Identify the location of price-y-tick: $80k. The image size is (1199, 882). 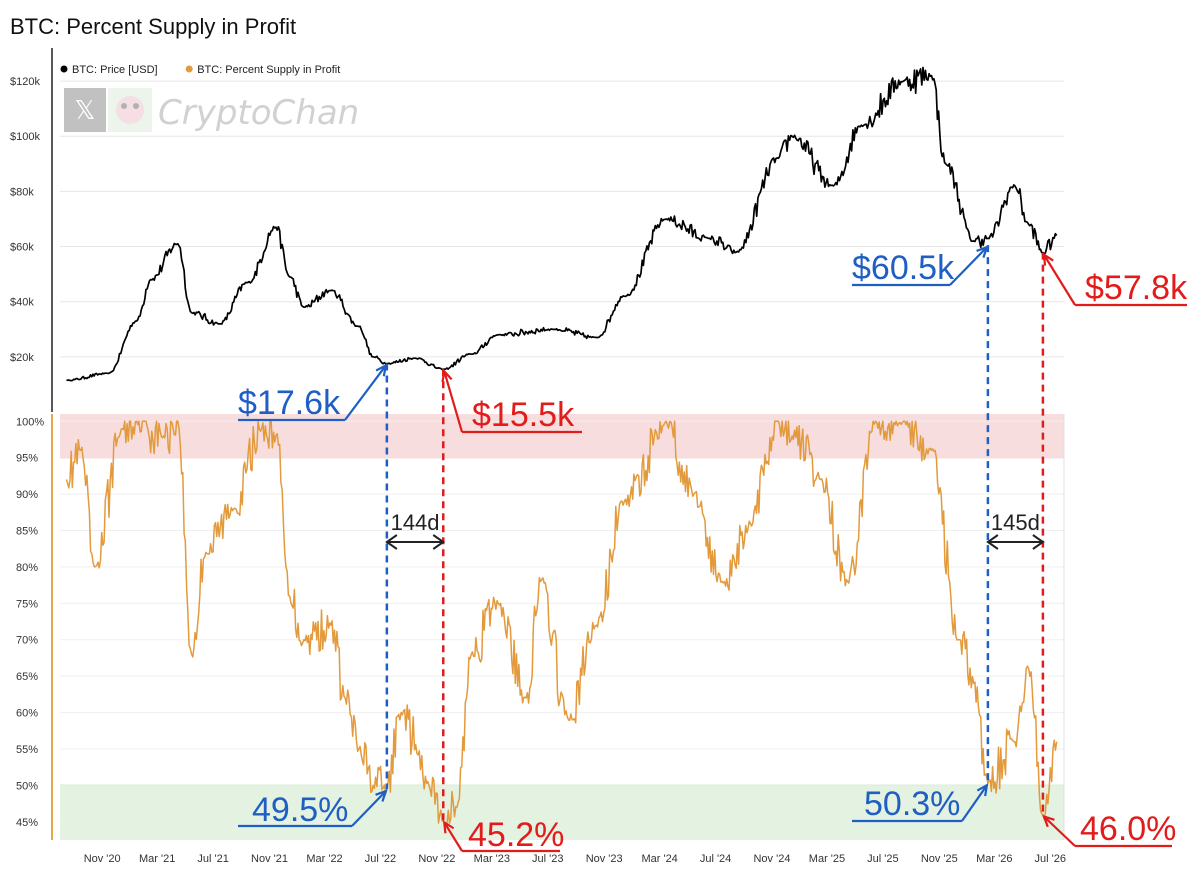
(22, 192).